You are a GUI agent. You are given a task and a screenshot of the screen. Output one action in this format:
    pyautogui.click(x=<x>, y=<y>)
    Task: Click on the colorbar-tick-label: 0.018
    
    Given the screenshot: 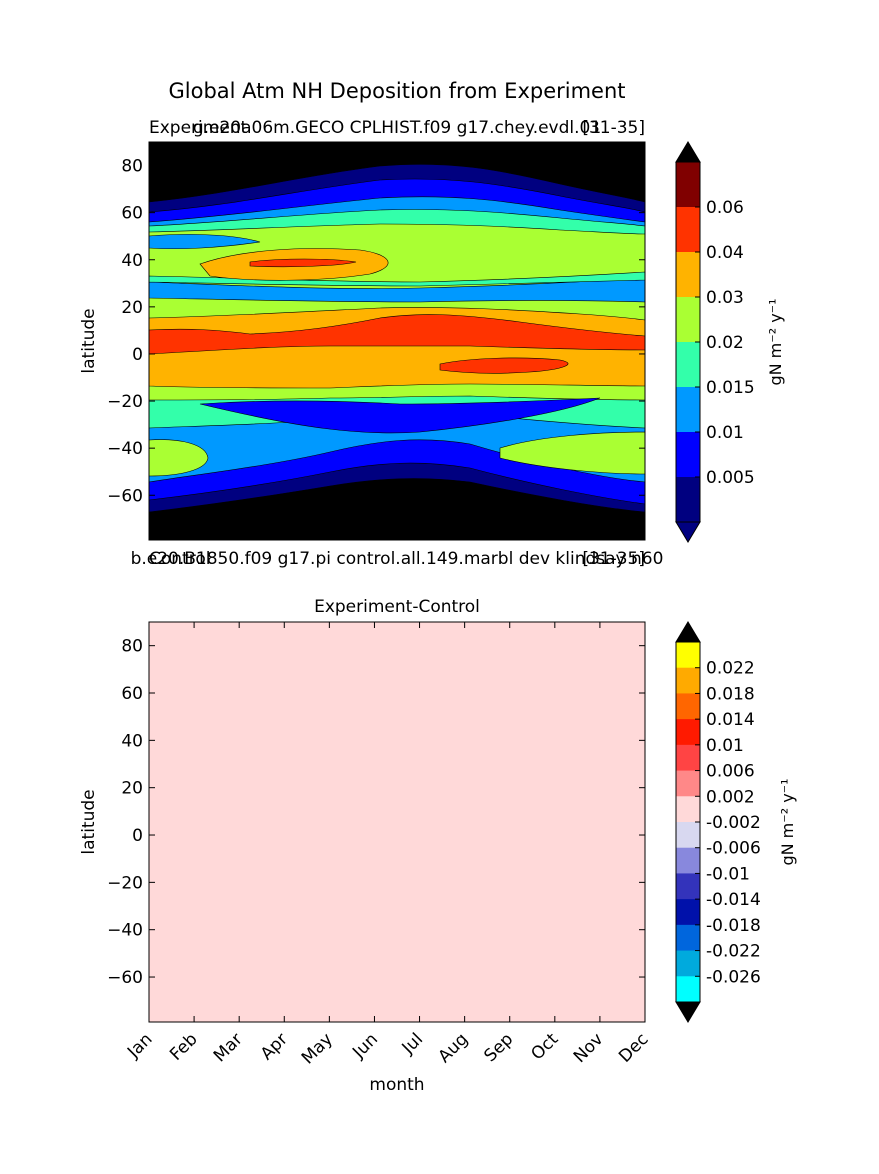 What is the action you would take?
    pyautogui.click(x=730, y=694)
    